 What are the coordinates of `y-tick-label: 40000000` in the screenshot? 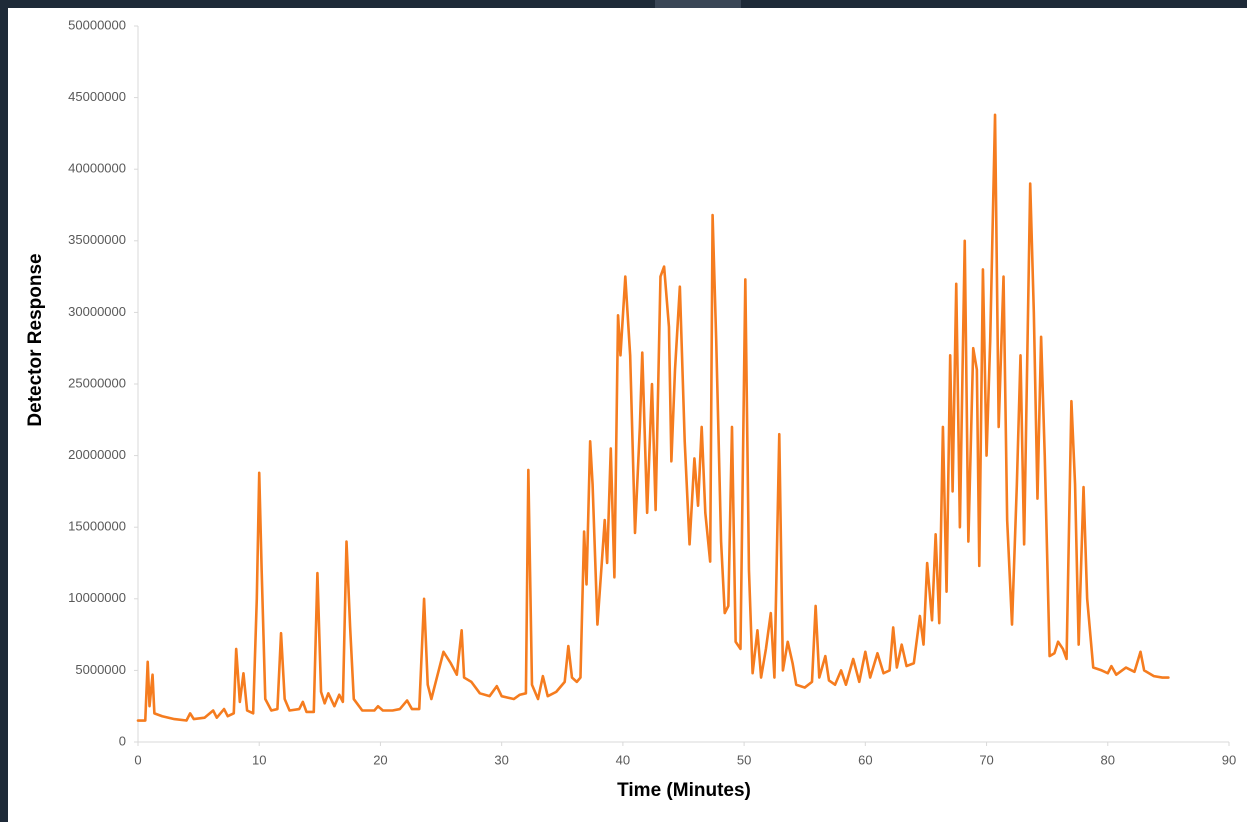 It's located at (97, 168).